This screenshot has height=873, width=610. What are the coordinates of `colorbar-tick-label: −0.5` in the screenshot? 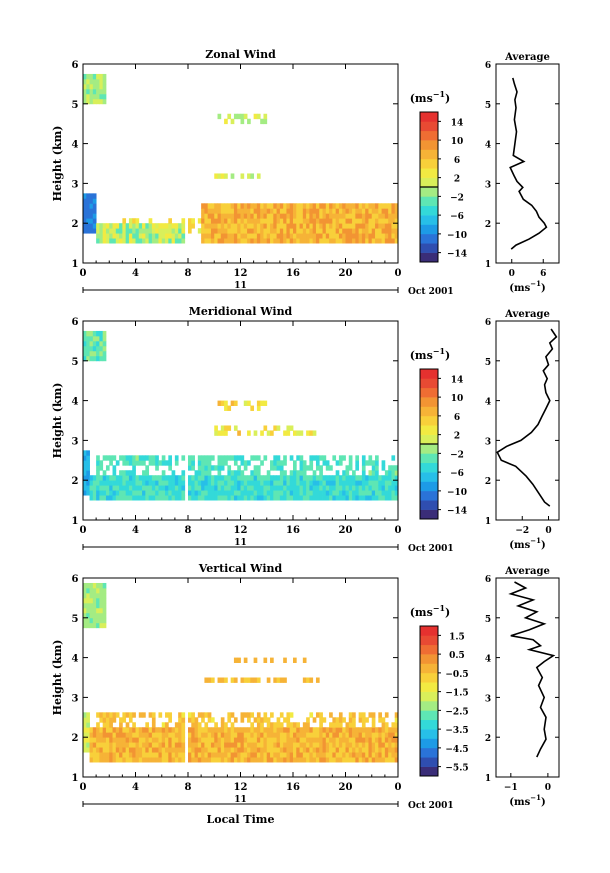 It's located at (456, 675).